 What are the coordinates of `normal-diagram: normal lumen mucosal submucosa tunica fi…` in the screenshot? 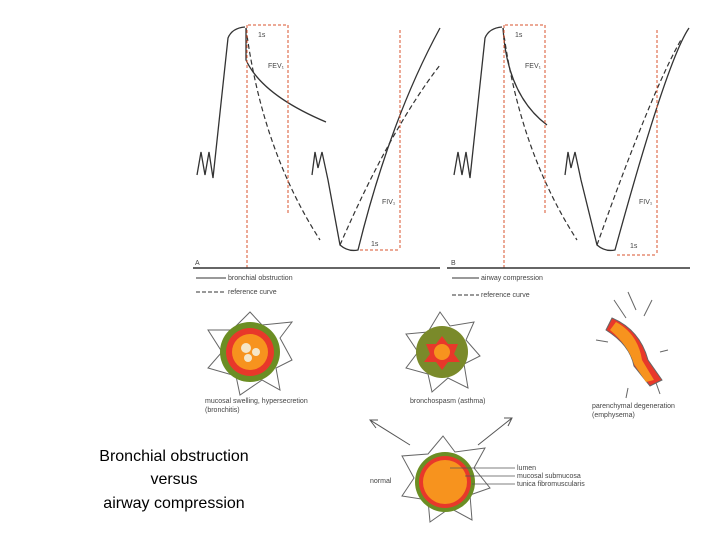 It's located at (477, 470).